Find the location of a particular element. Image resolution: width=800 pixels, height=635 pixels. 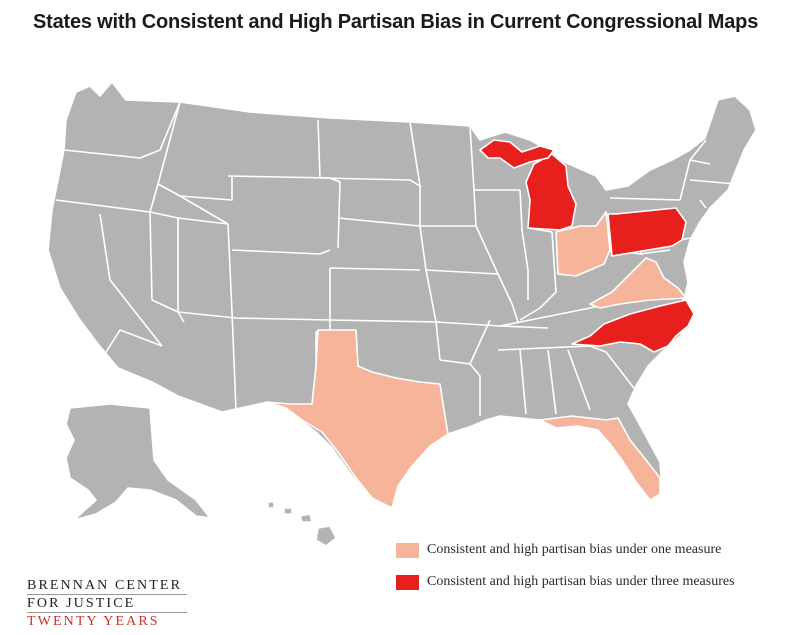

logo-line-3: TWENTY YEARS is located at coordinates (93, 621).